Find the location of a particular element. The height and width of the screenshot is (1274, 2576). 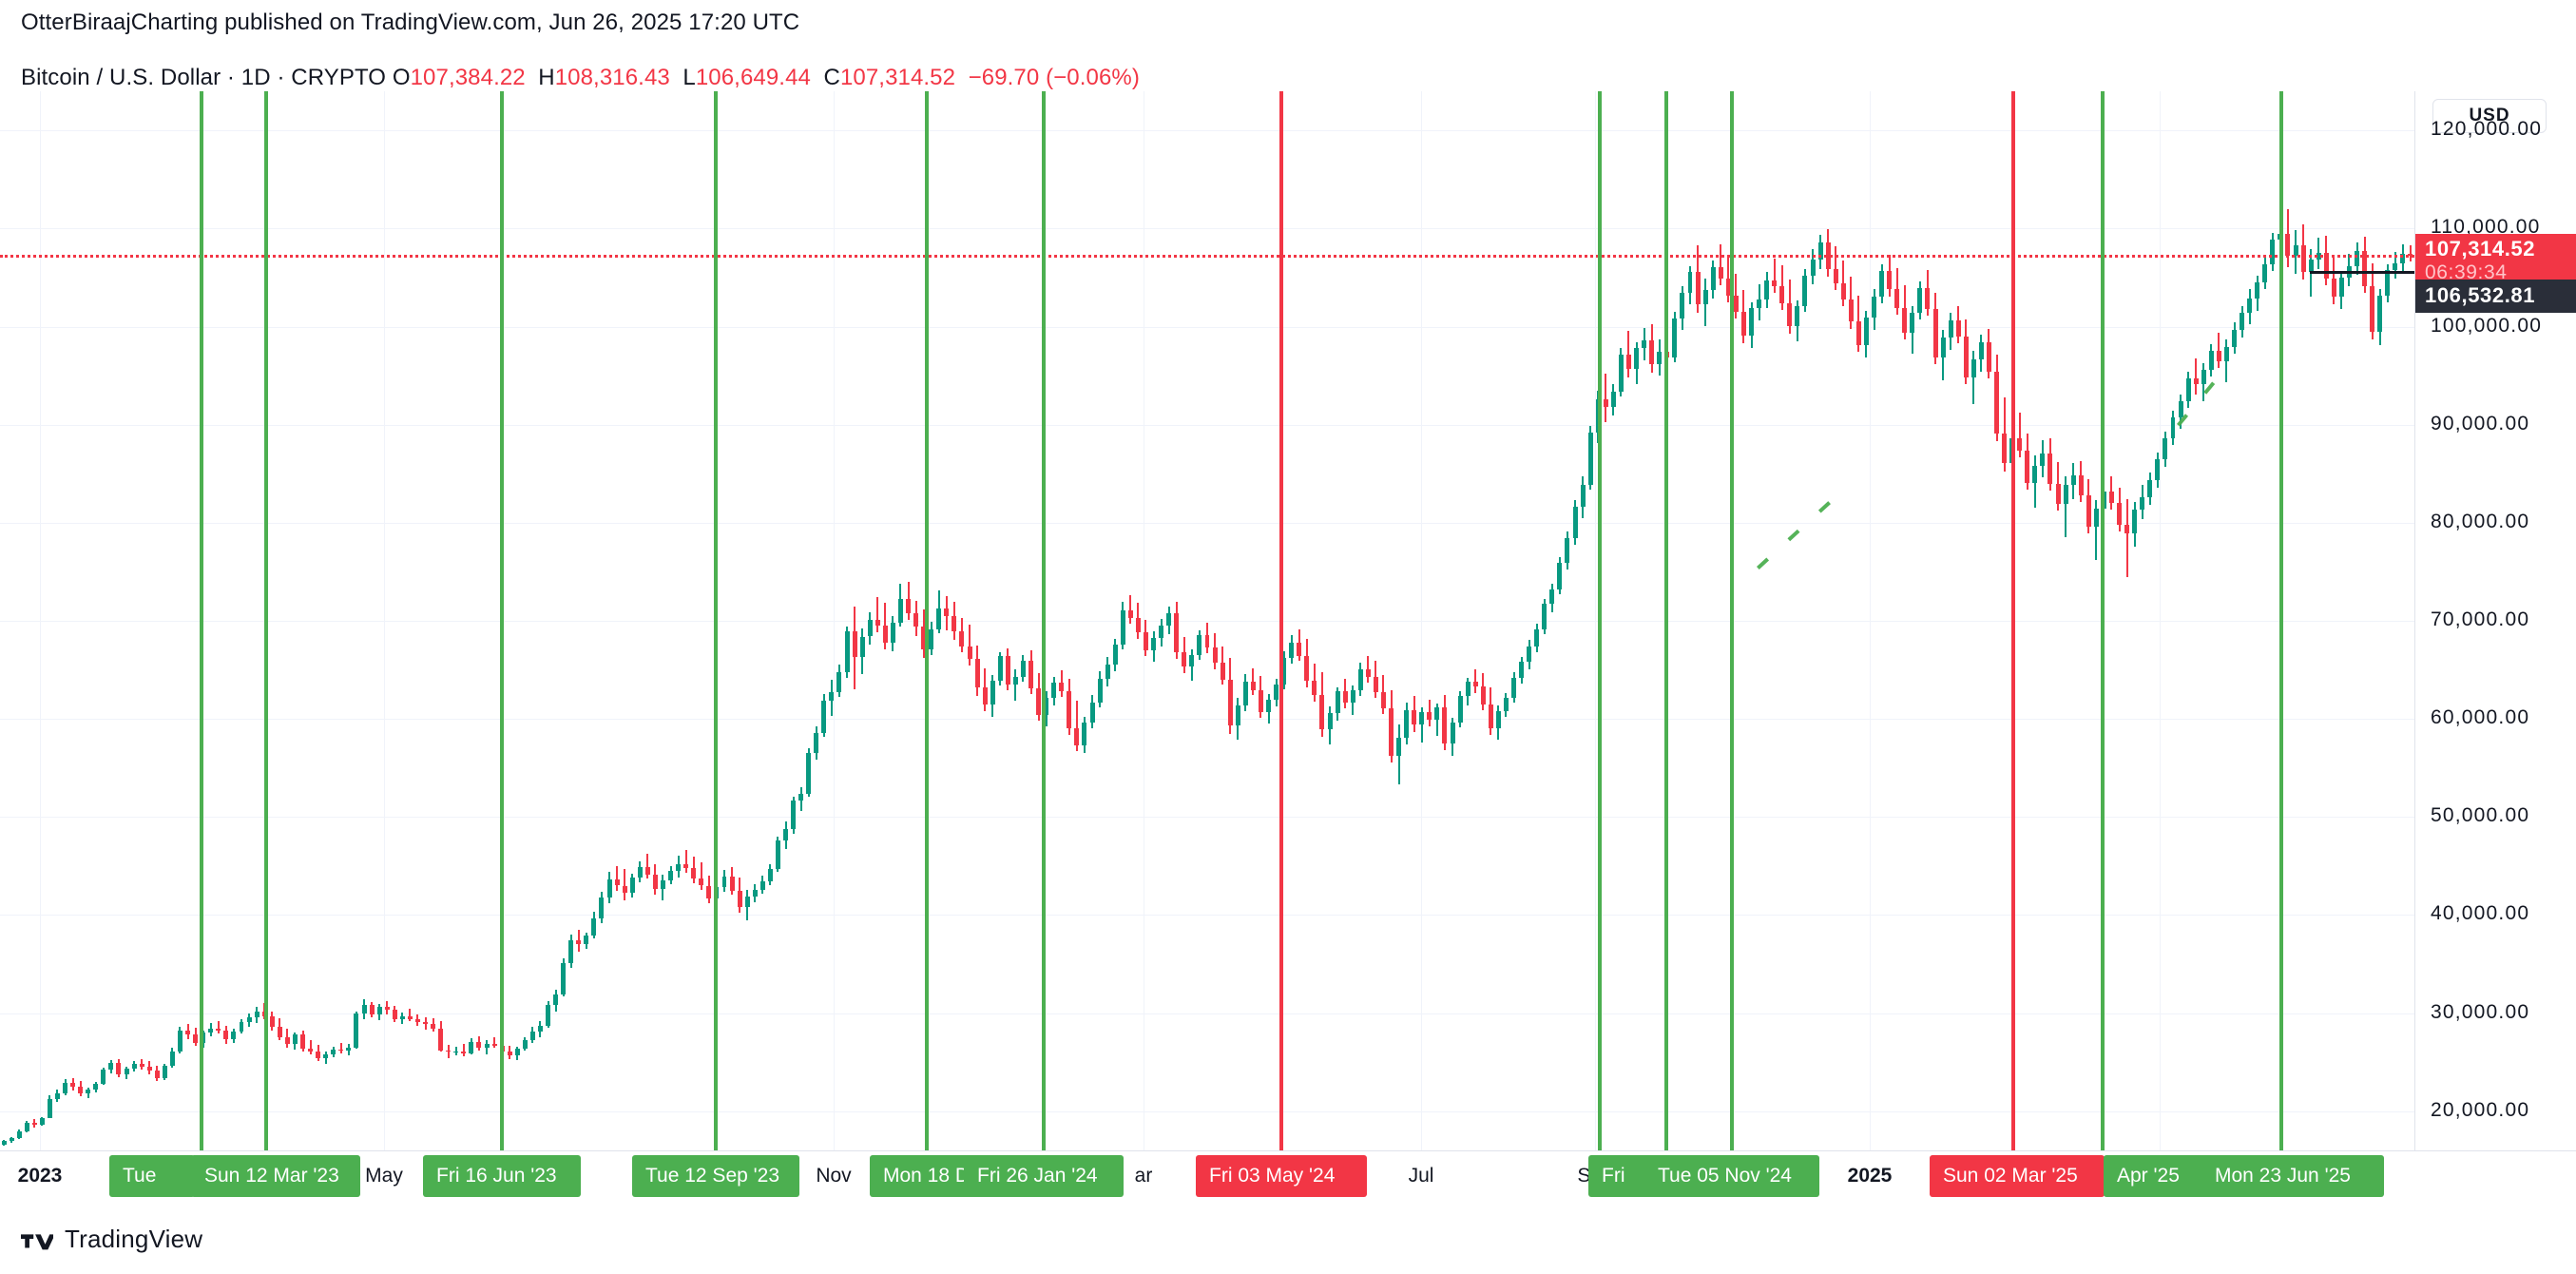

time-axis-event-badge: Fri 03 May '24 is located at coordinates (1281, 1176).